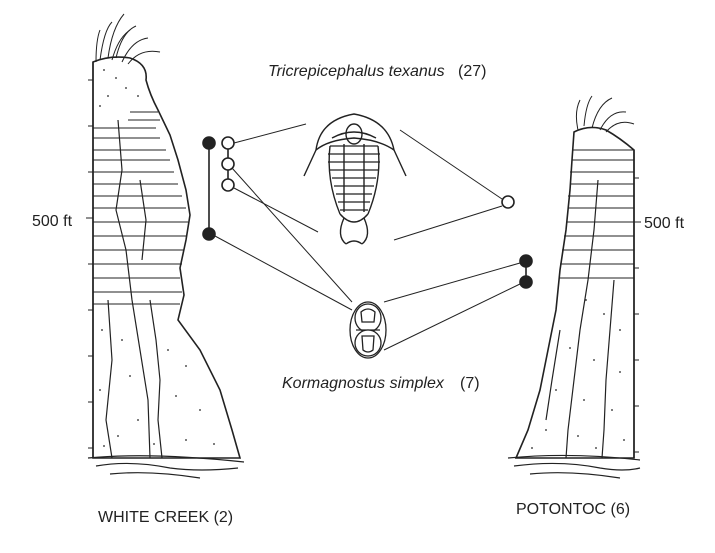 This screenshot has height=553, width=715. Describe the element at coordinates (363, 383) in the screenshot. I see `species-bottom-name: Kormagnostus simplex` at that location.